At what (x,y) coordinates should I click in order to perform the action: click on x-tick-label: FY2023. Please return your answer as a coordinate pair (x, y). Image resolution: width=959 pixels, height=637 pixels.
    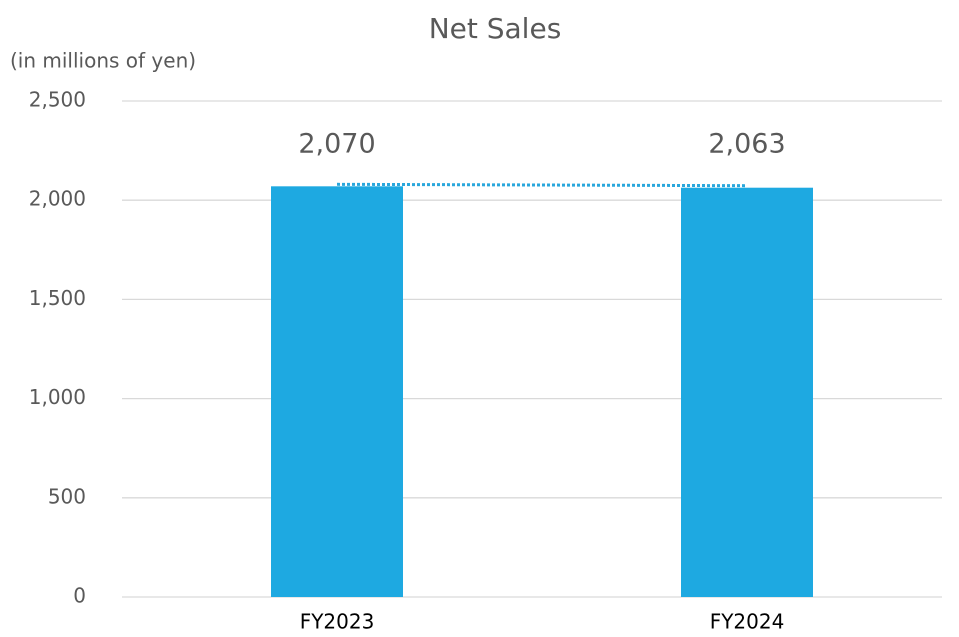
    Looking at the image, I should click on (337, 622).